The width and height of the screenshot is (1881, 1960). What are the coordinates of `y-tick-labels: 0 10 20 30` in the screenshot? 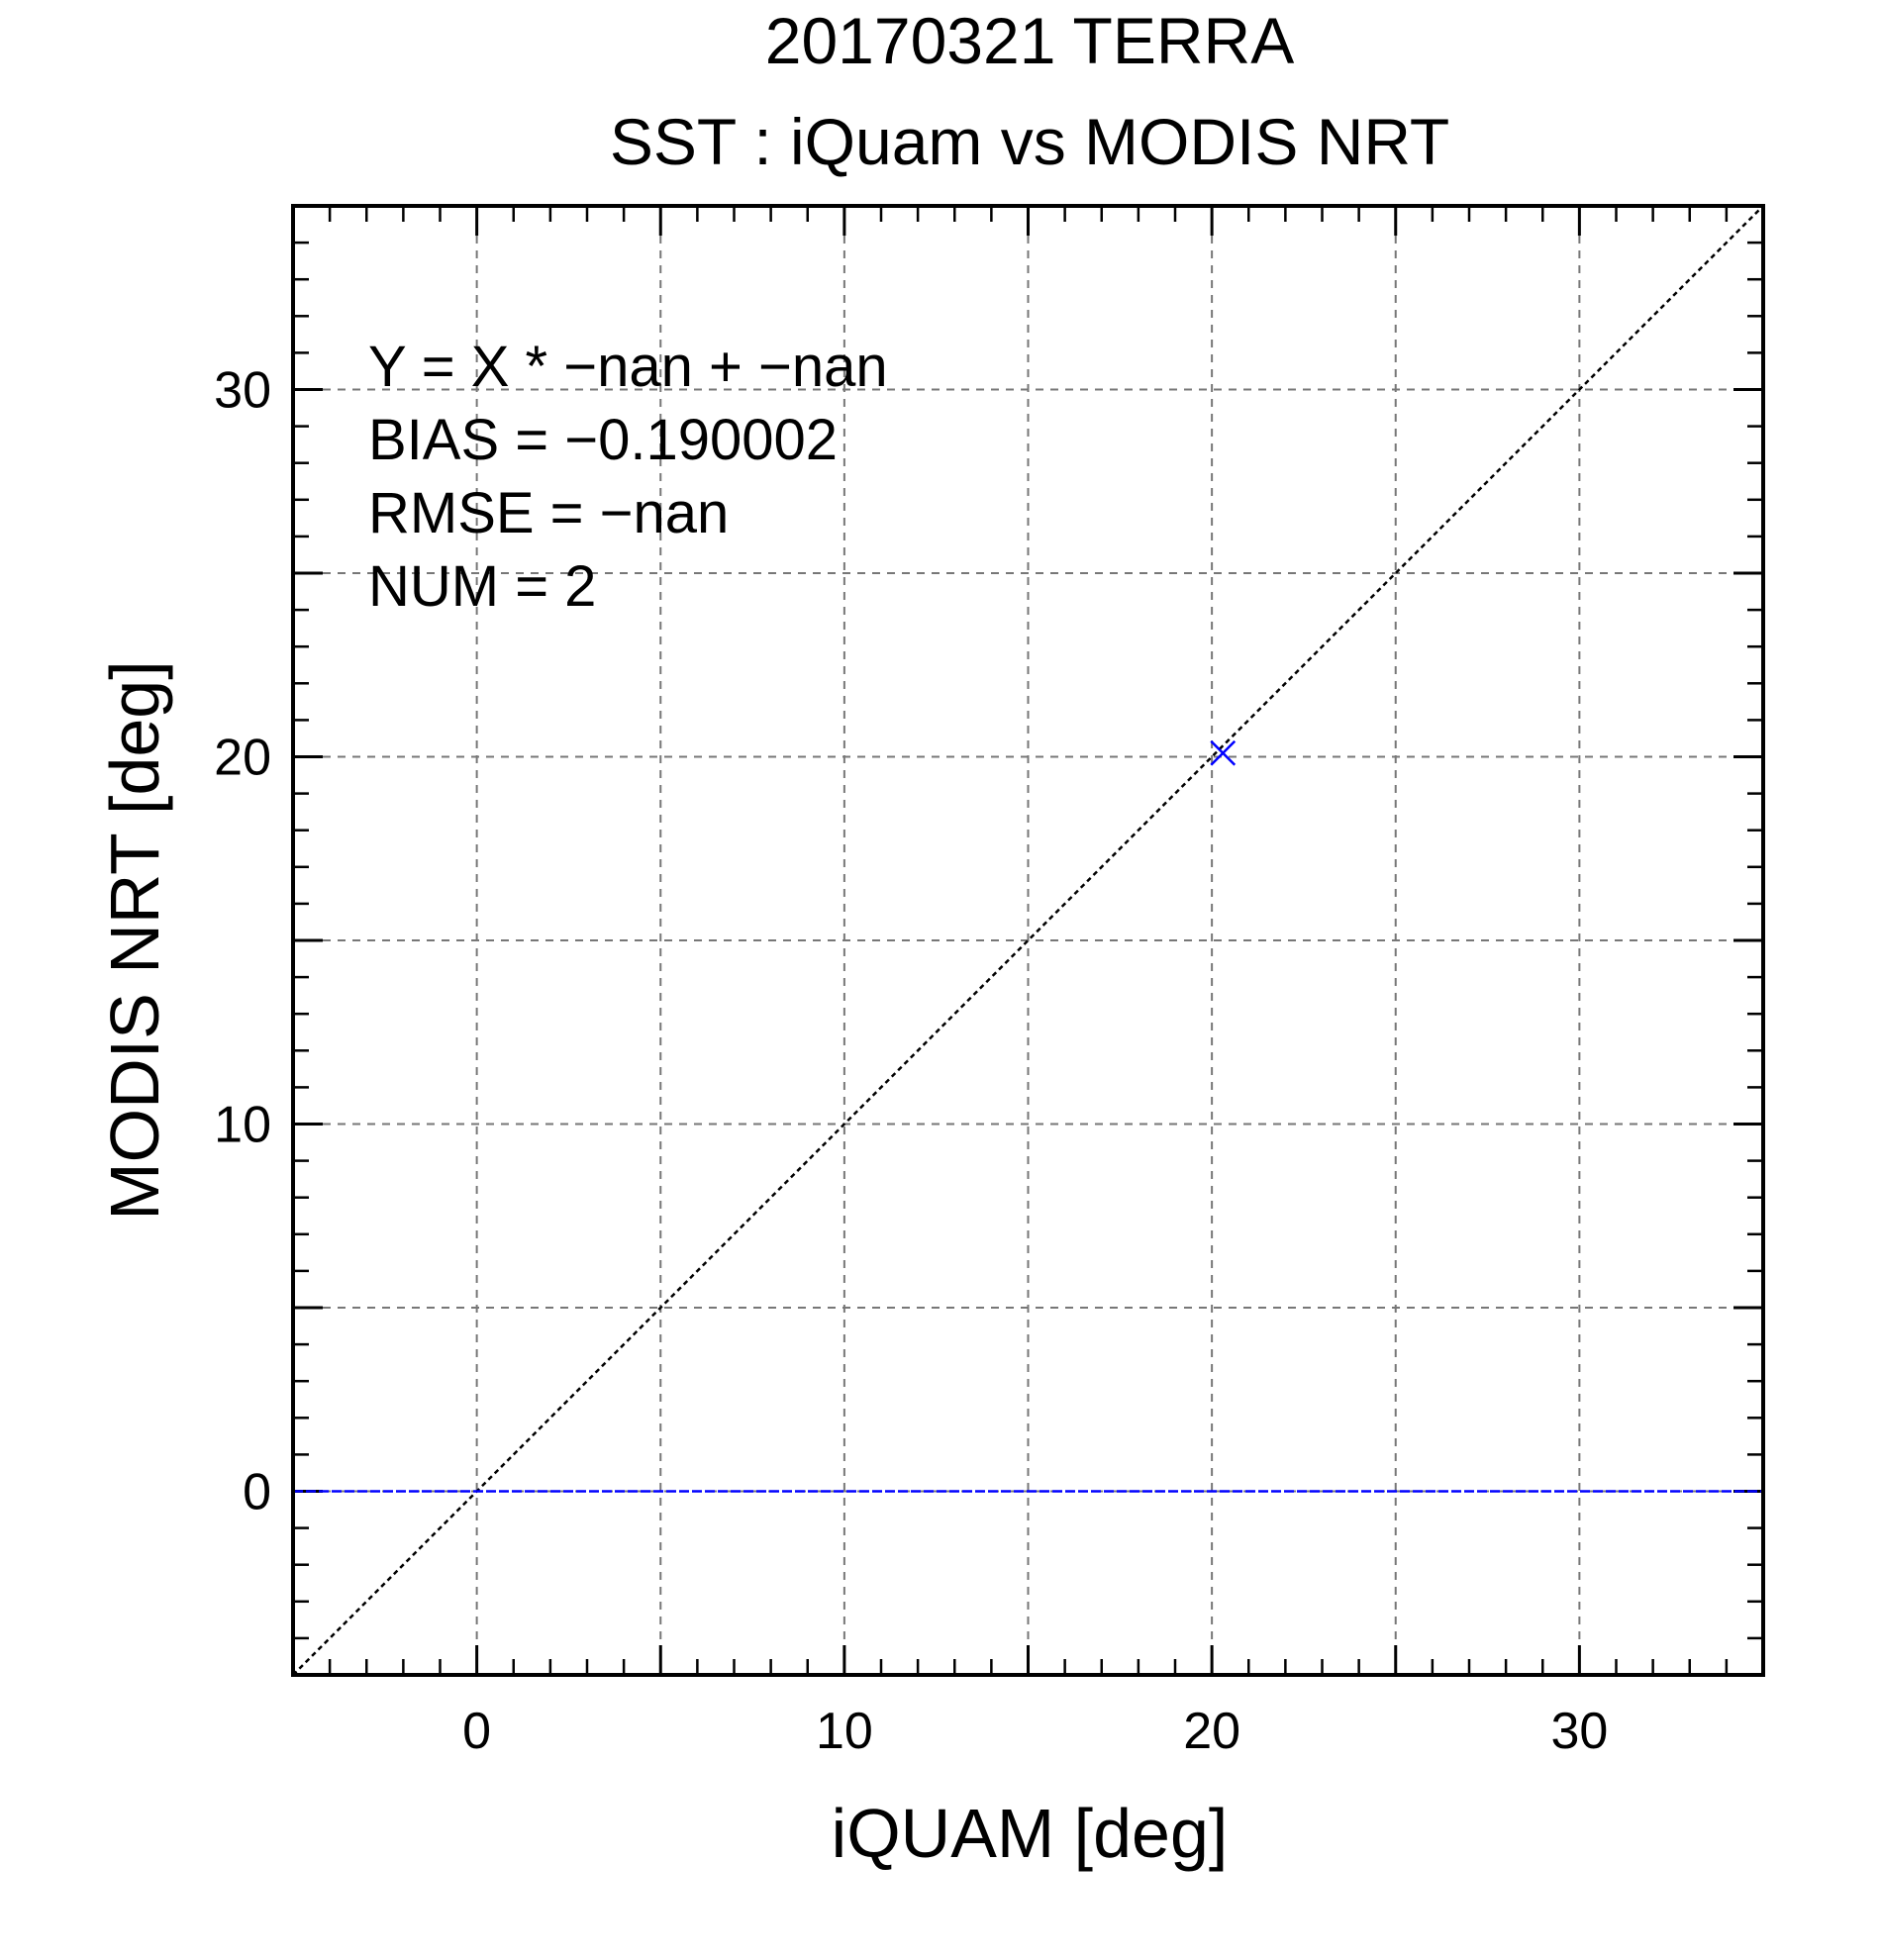 It's located at (243, 941).